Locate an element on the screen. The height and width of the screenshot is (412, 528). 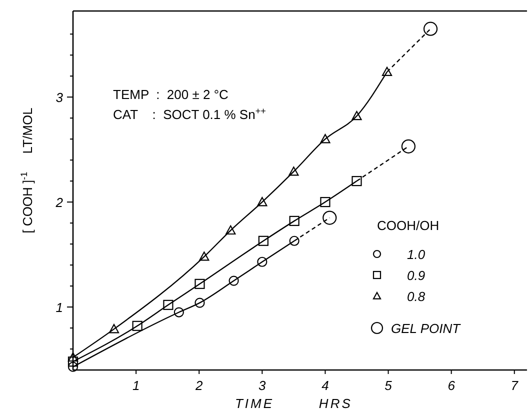
annotation: TEMP : 200 ± 2 °C is located at coordinates (170, 94).